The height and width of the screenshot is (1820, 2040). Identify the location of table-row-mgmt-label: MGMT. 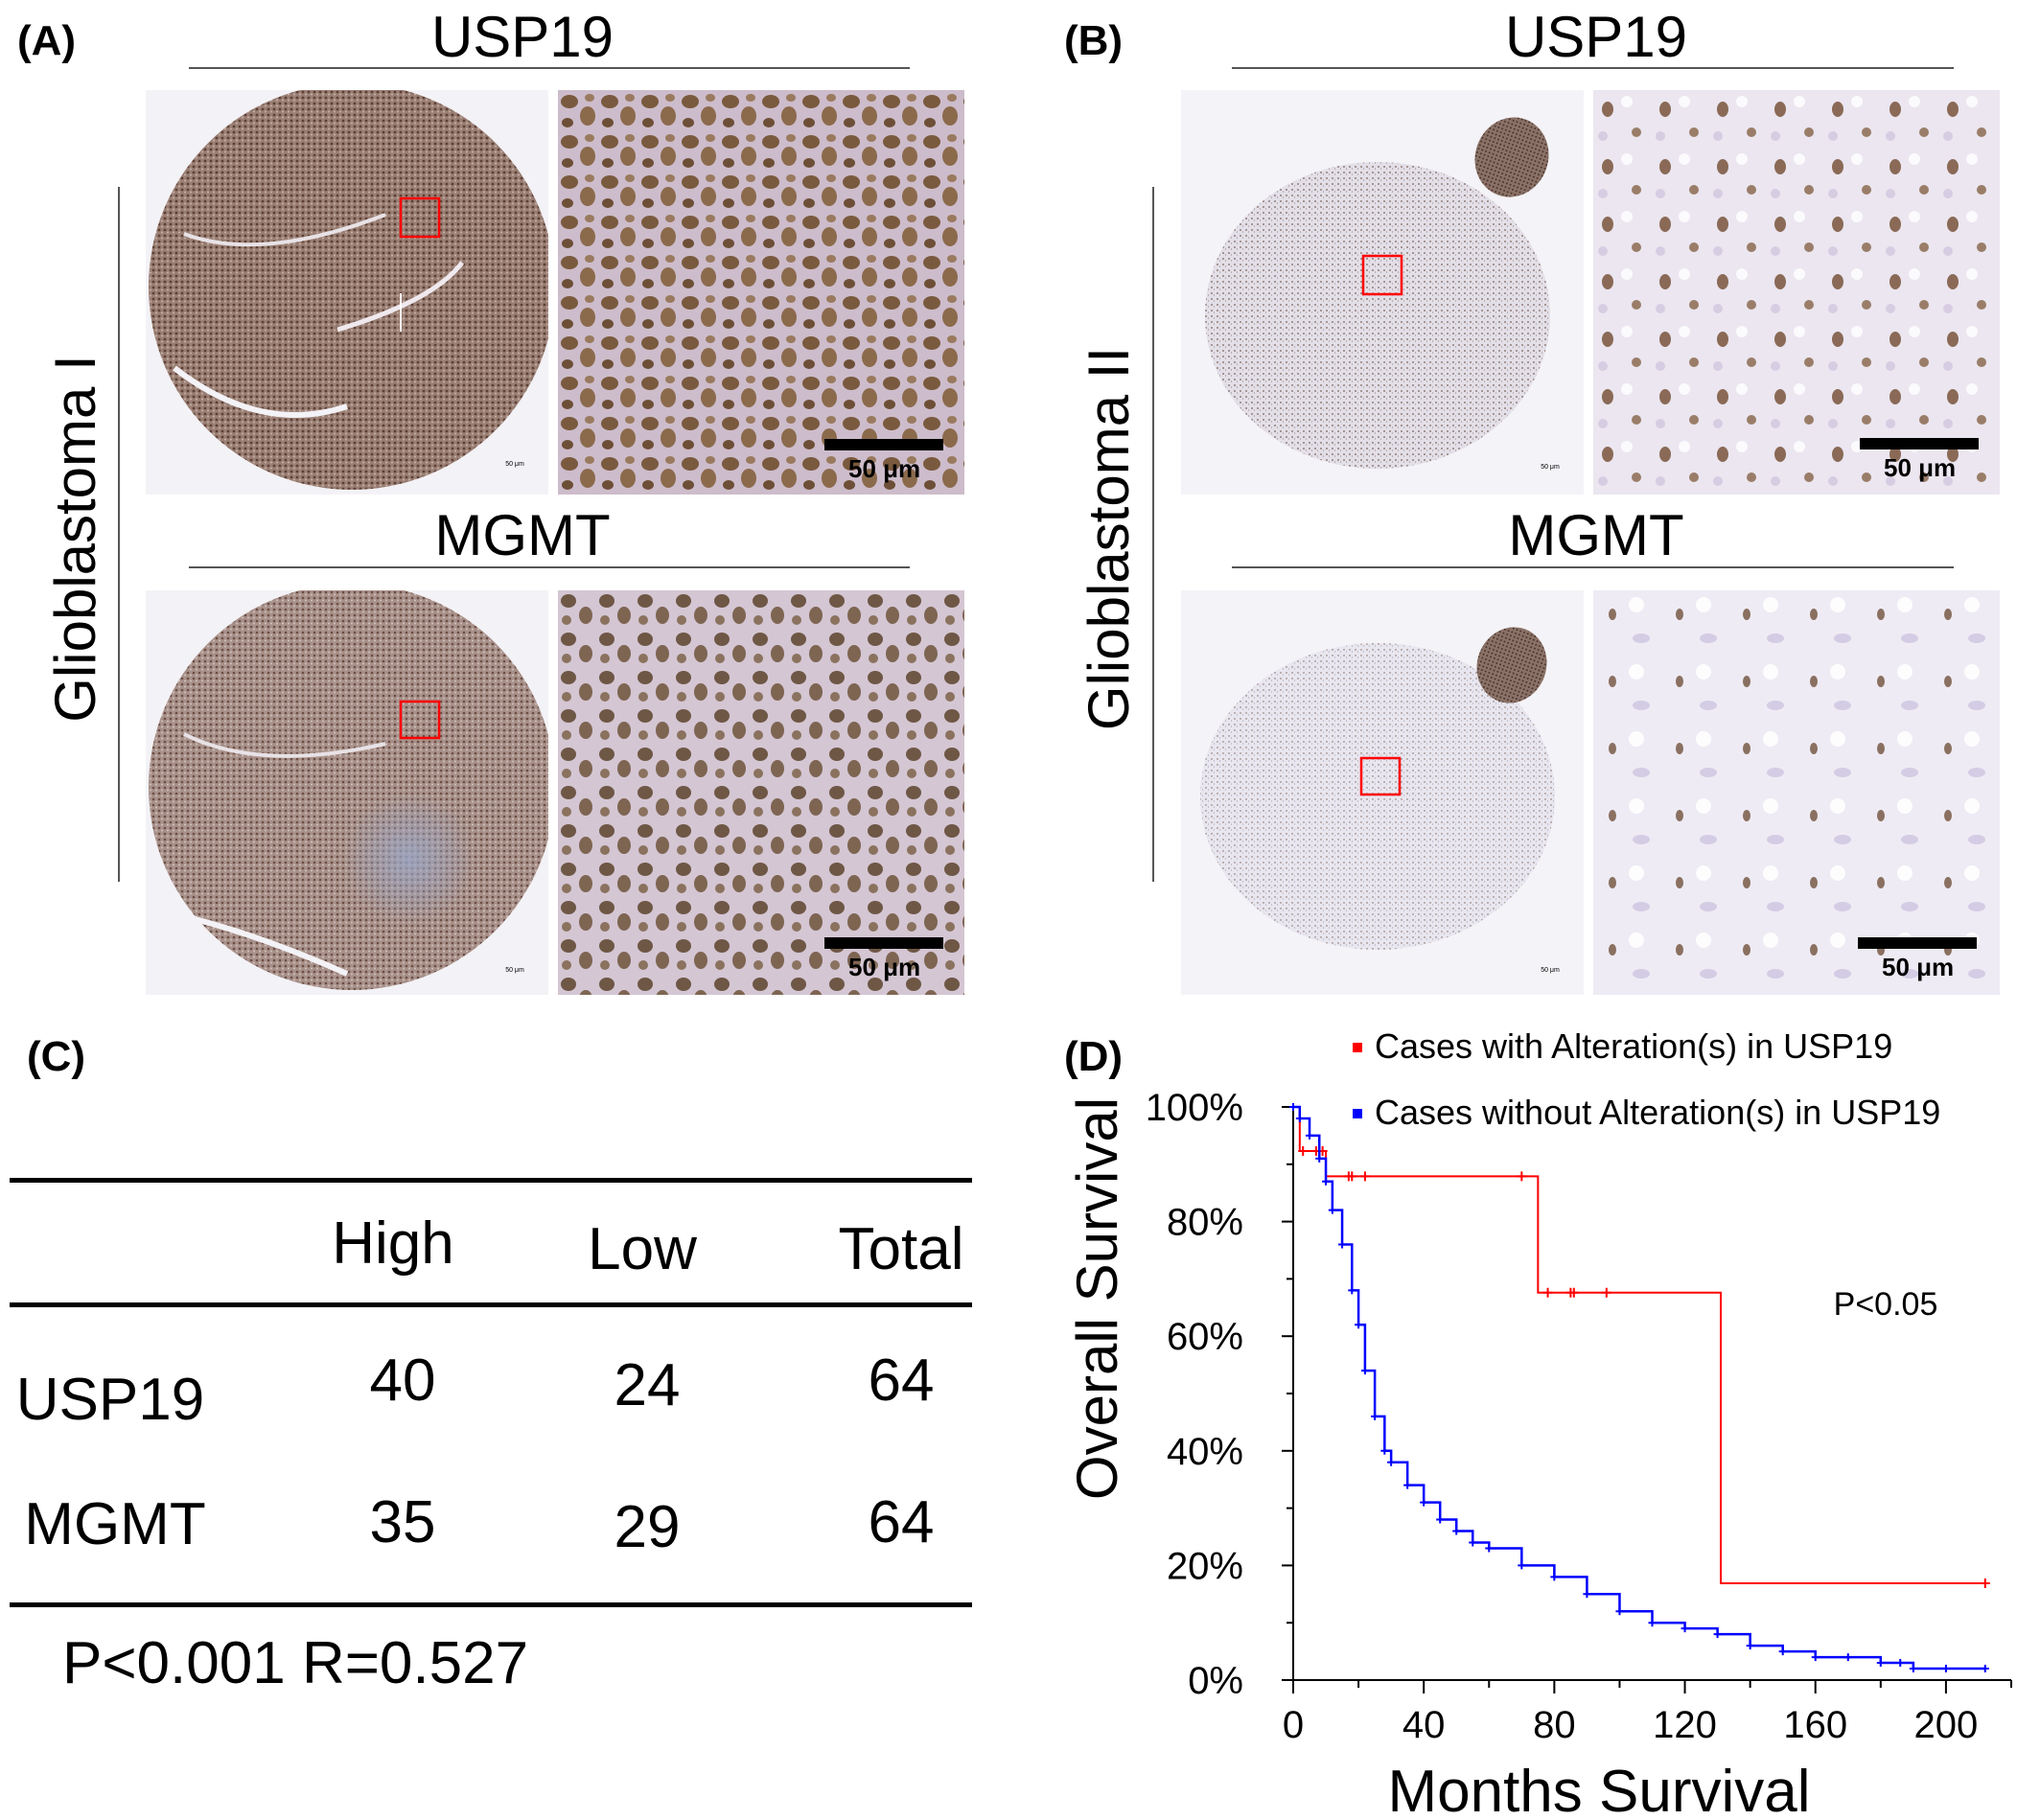
(115, 1524).